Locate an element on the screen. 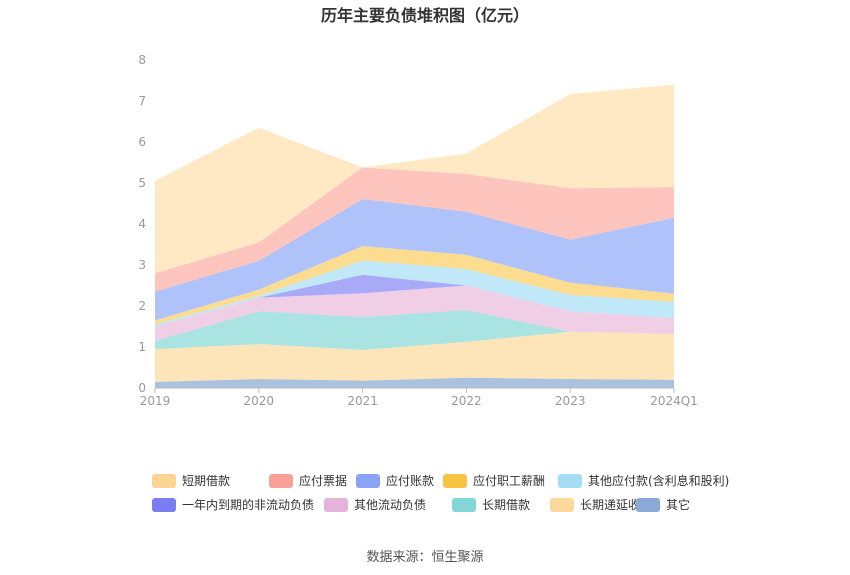 The image size is (850, 575). x-tick-label: 2019 is located at coordinates (155, 401).